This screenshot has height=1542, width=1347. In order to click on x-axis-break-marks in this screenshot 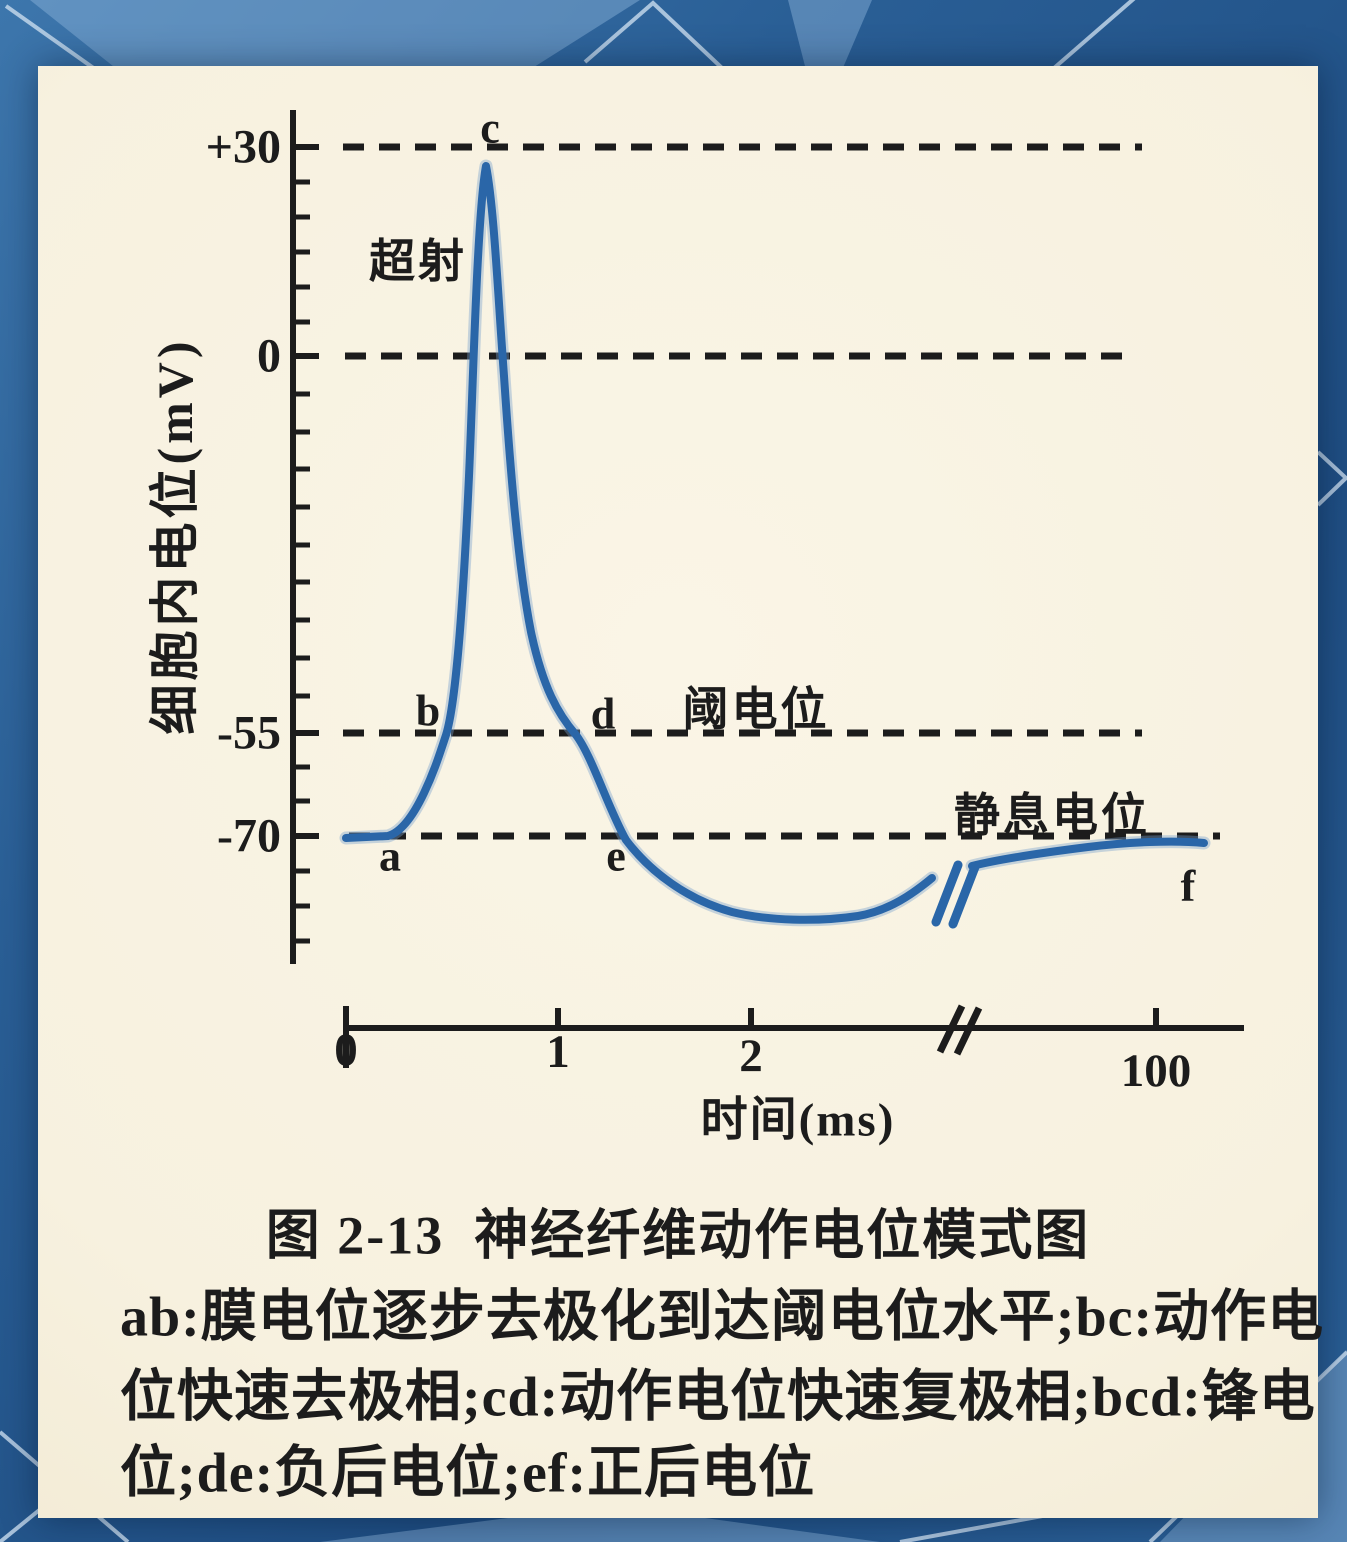, I will do `click(959, 1030)`.